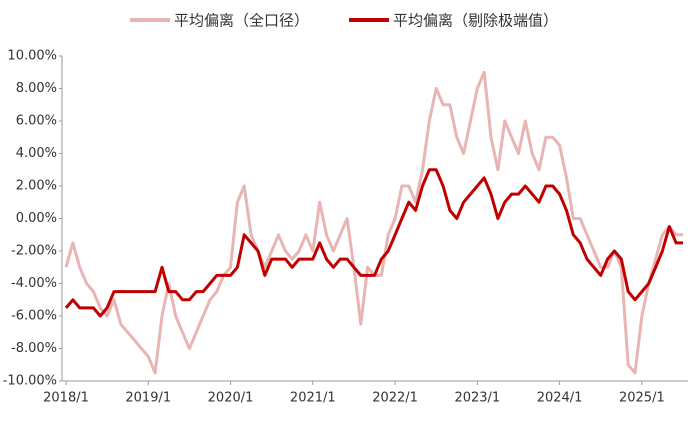 Image resolution: width=700 pixels, height=421 pixels. Describe the element at coordinates (36, 218) in the screenshot. I see `y-tick-label: 0.00%` at that location.